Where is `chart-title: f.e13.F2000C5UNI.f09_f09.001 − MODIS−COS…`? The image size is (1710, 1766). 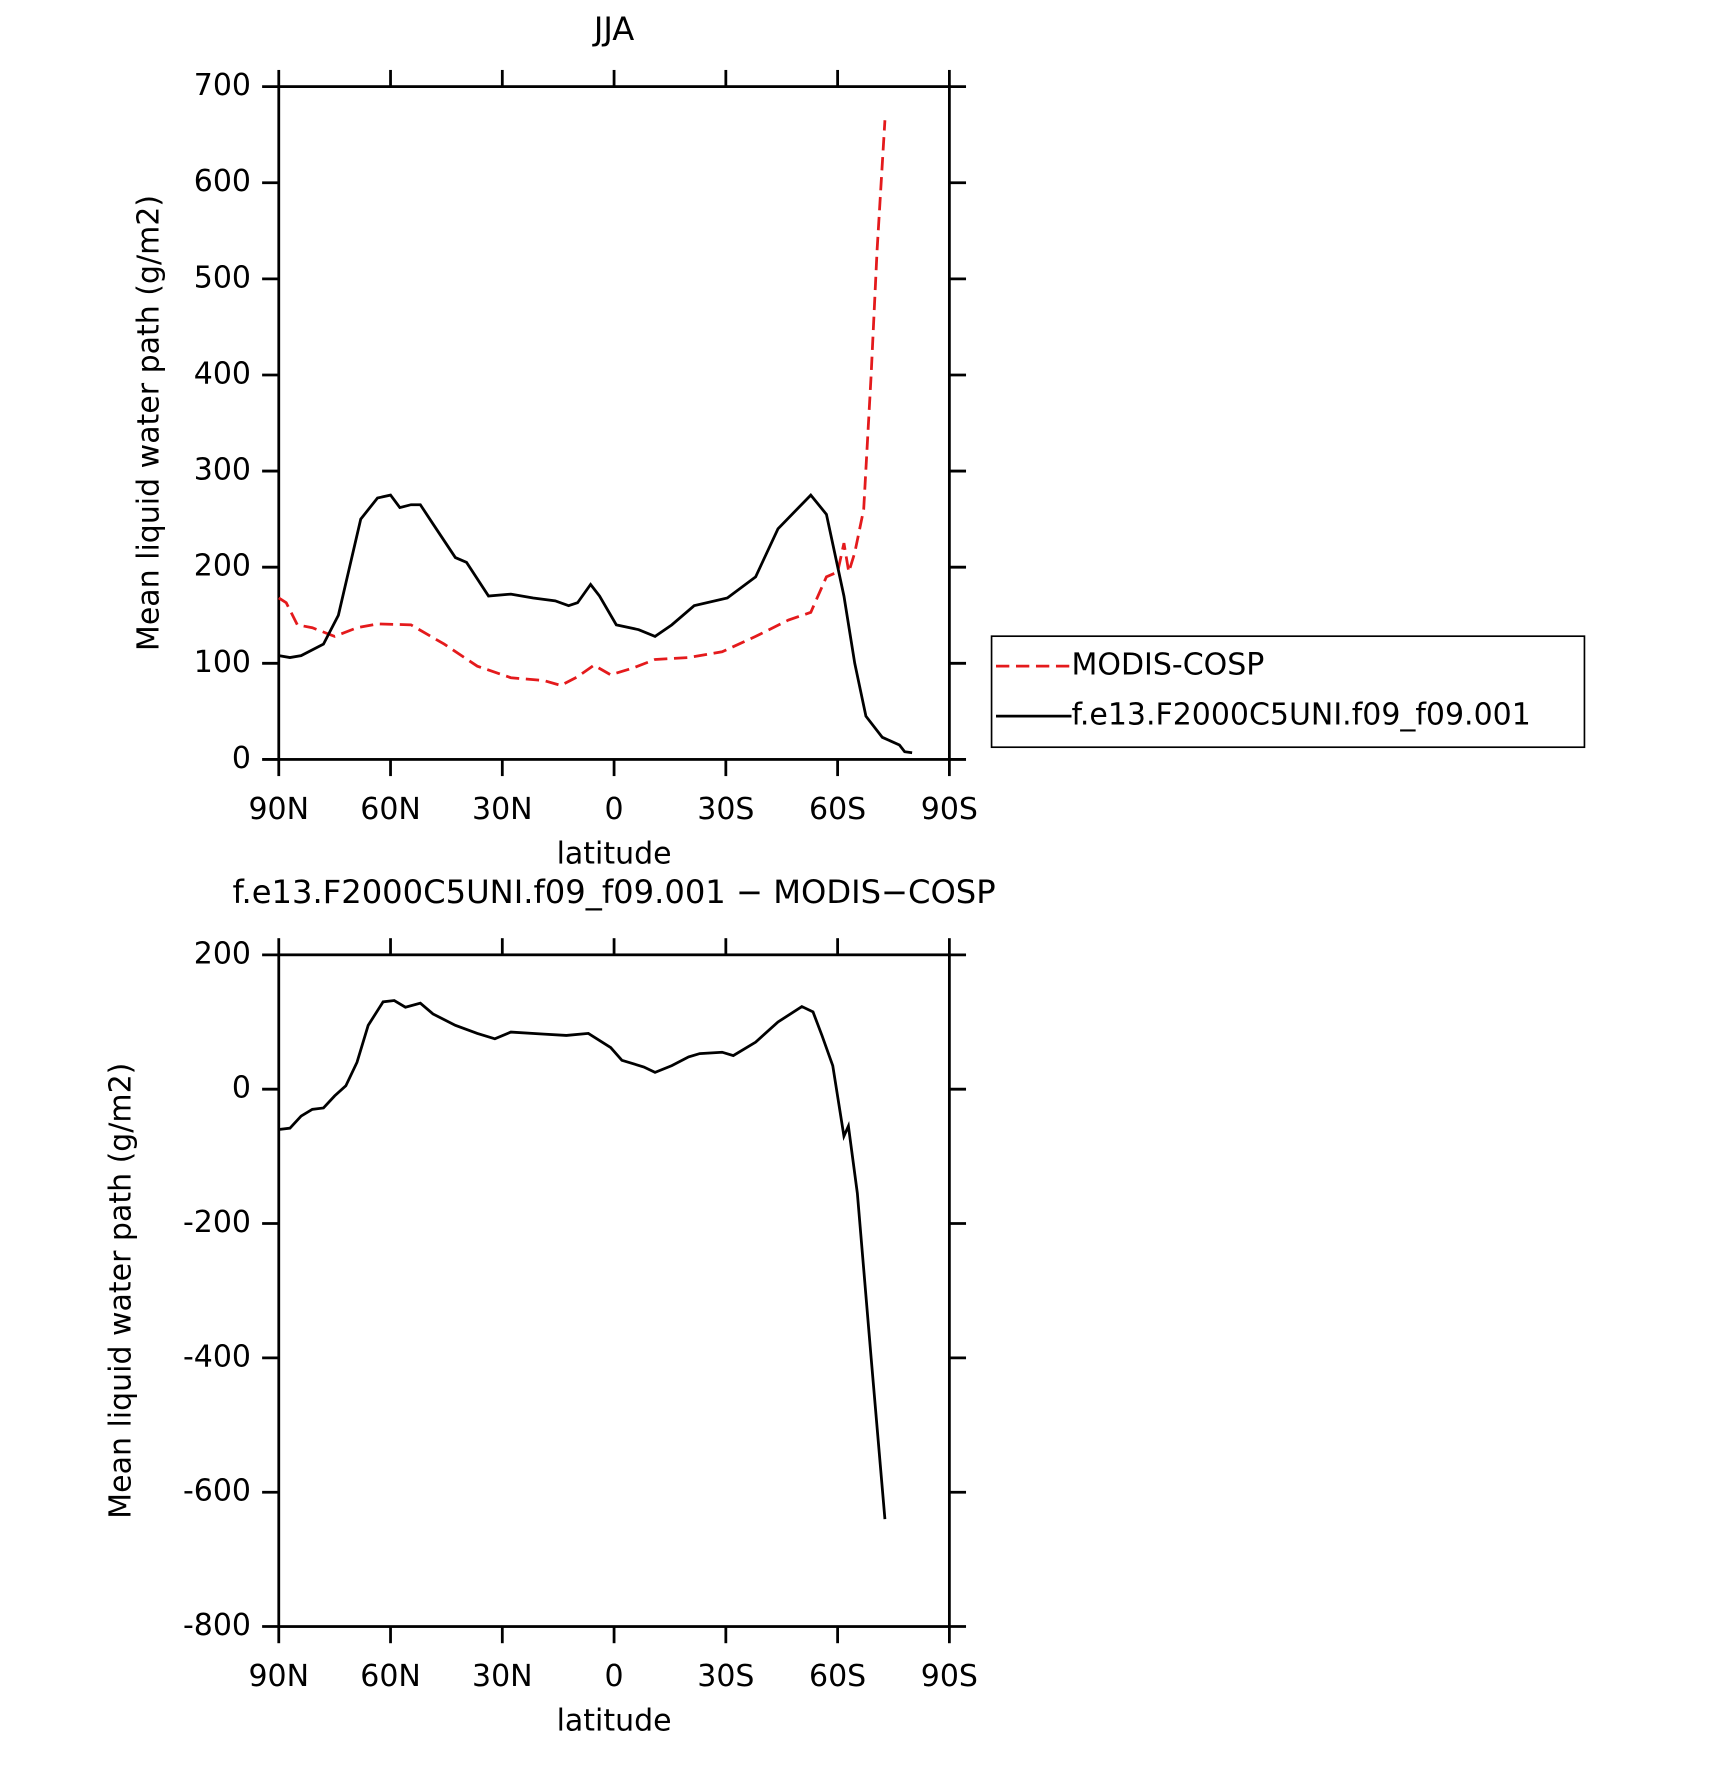
chart-title: f.e13.F2000C5UNI.f09_f09.001 − MODIS−COS… is located at coordinates (613, 892).